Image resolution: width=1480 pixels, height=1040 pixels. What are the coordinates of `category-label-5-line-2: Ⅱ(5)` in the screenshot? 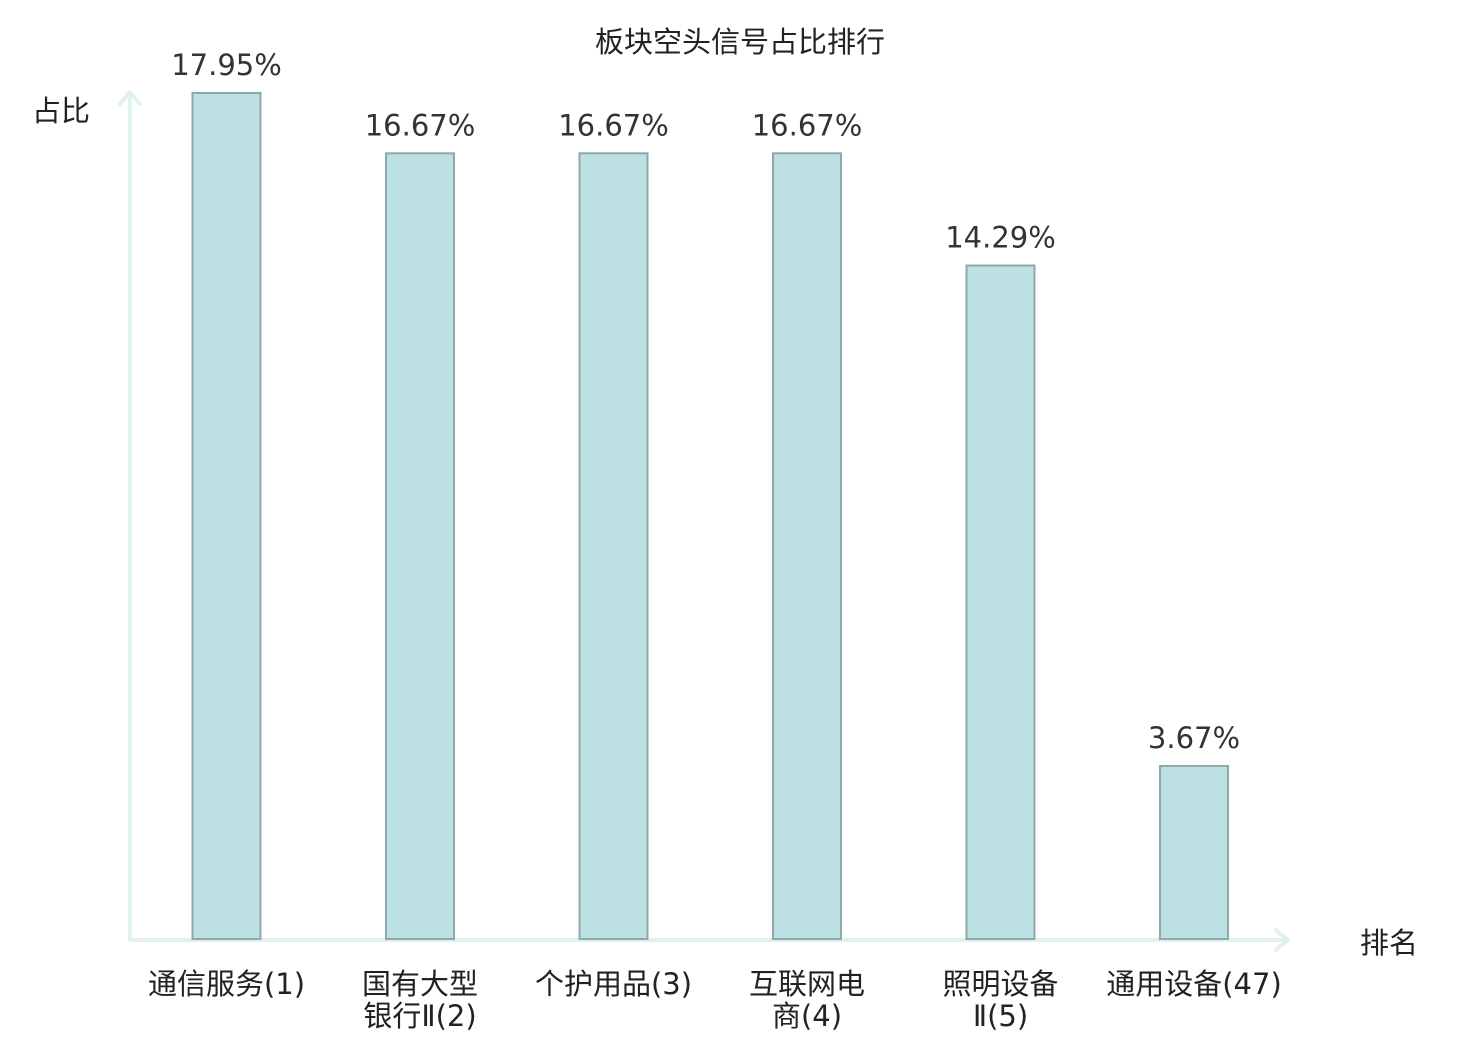 It's located at (1000, 1016).